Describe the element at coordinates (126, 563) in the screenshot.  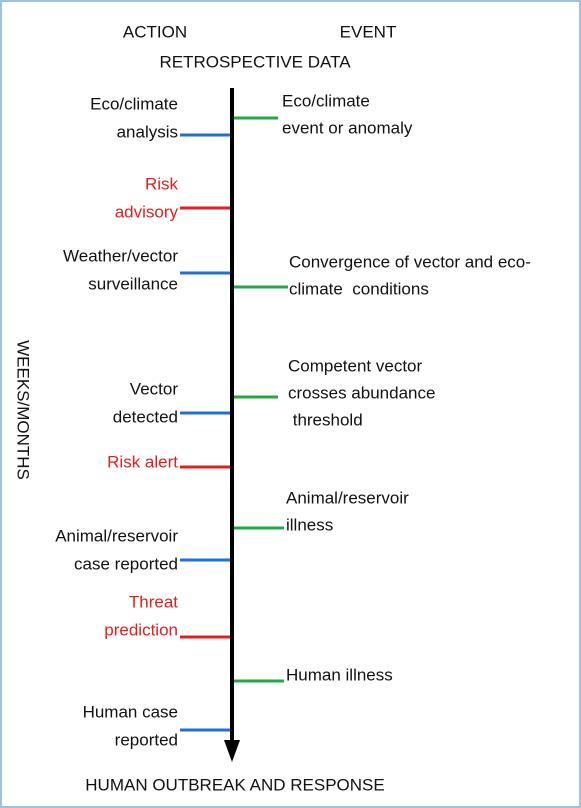
I see `action-label: case reported` at that location.